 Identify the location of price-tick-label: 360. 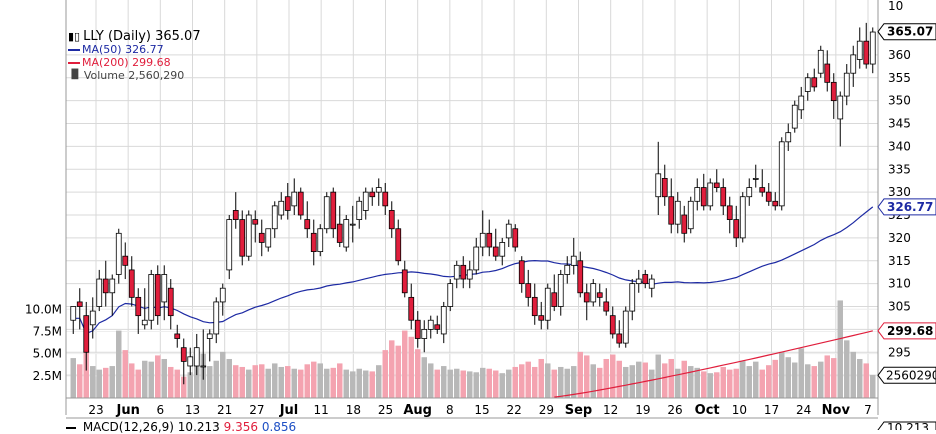
(899, 55).